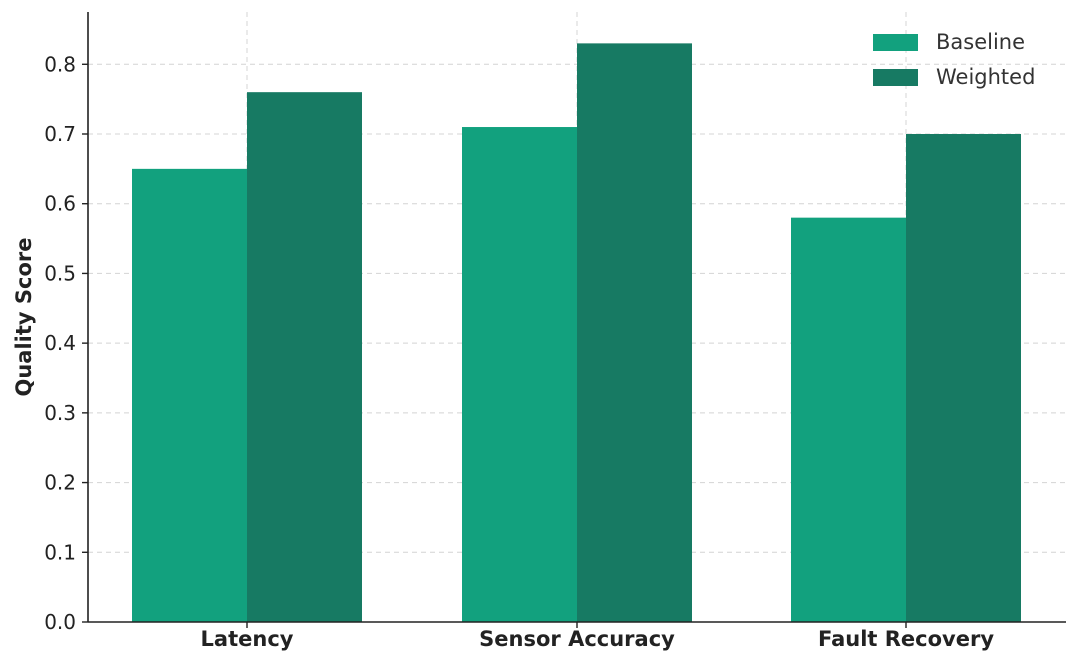 This screenshot has height=665, width=1076. I want to click on legend-swatch-weighted, so click(895, 77).